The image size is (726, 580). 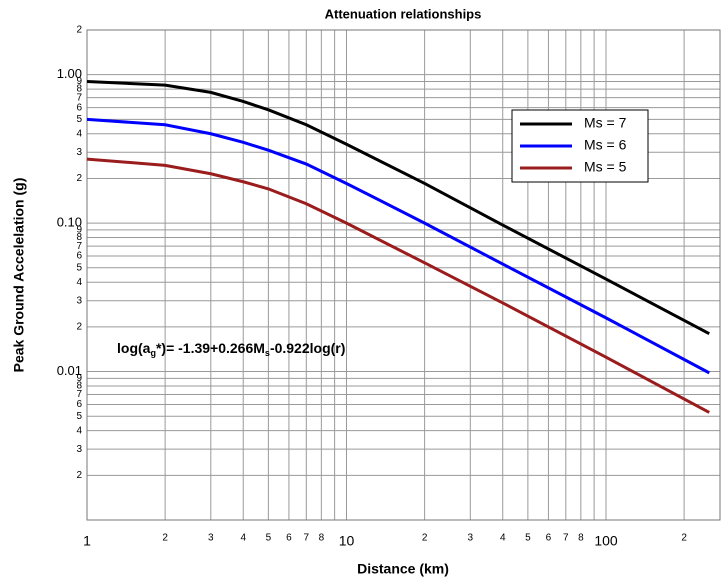 What do you see at coordinates (347, 541) in the screenshot?
I see `x-tick-label: 10` at bounding box center [347, 541].